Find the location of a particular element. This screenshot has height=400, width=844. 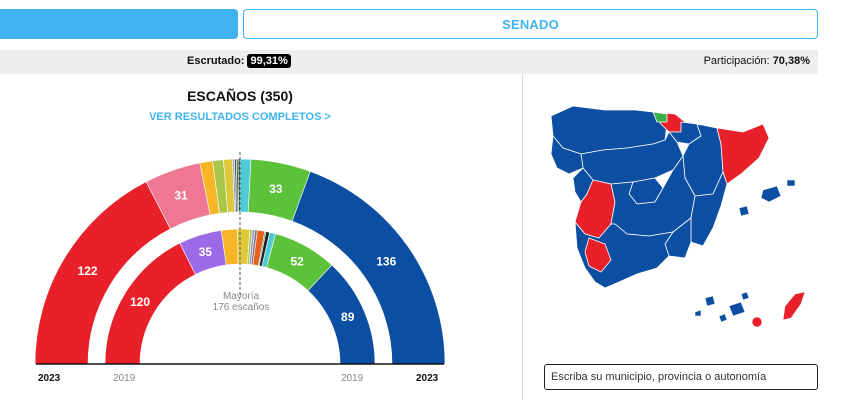

escrutado-value: 99,31% is located at coordinates (269, 61).